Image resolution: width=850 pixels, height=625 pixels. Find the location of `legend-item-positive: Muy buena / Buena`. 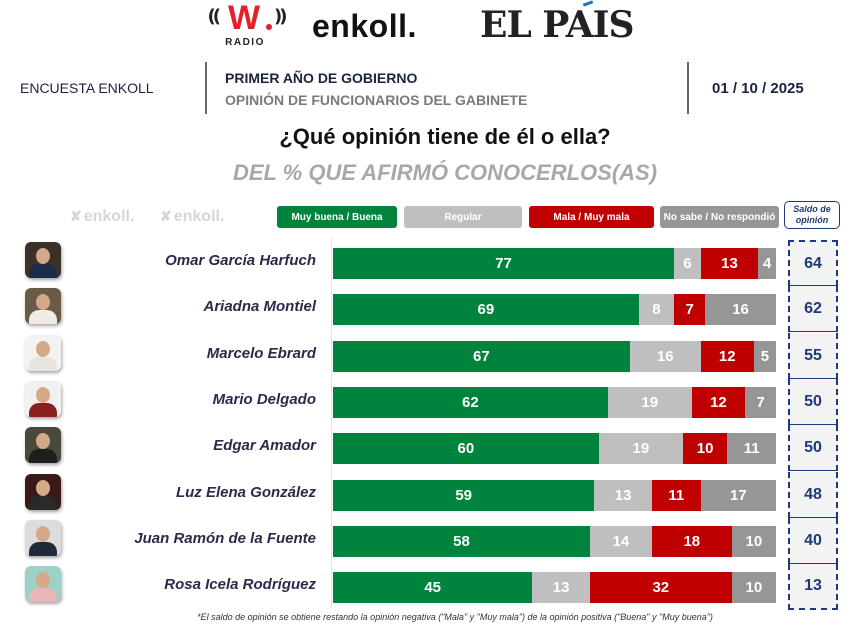

legend-item-positive: Muy buena / Buena is located at coordinates (337, 217).